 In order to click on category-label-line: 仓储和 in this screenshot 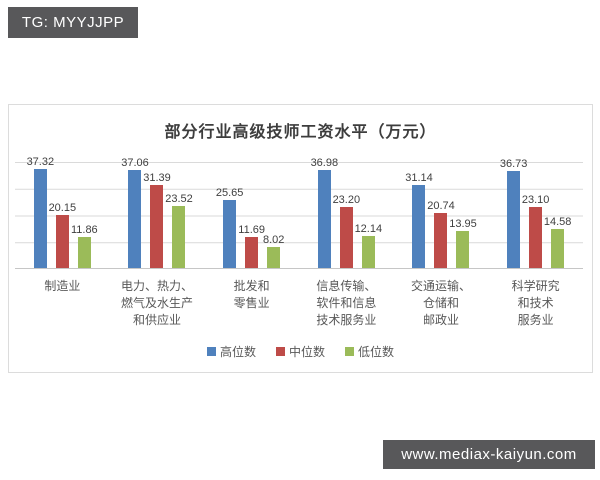, I will do `click(440, 303)`.